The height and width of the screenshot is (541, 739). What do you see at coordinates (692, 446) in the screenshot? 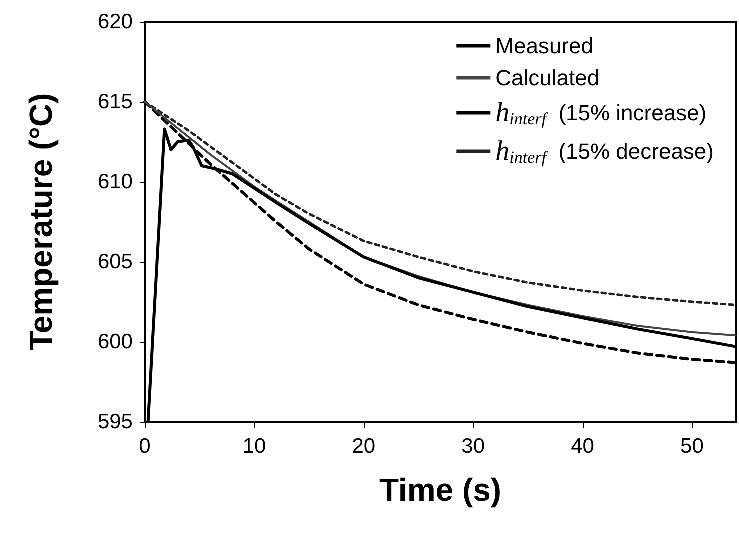
I see `x-tick-label: 50` at bounding box center [692, 446].